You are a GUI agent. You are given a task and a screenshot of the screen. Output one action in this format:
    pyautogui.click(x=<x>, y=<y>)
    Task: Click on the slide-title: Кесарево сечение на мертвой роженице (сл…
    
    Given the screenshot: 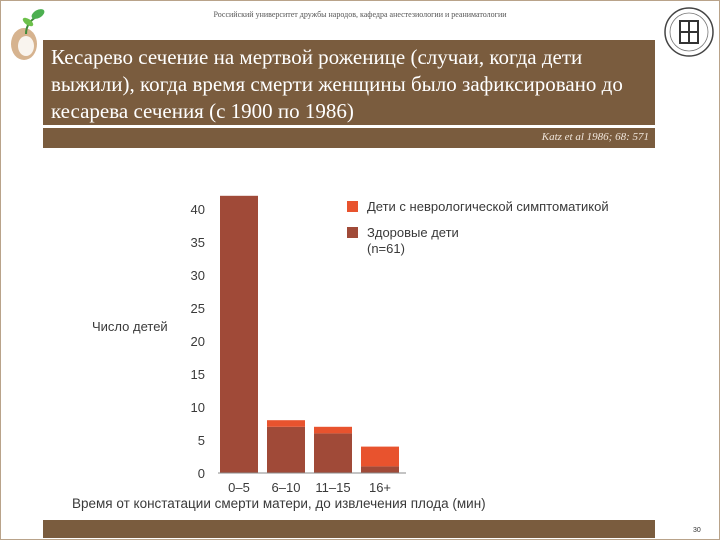 What is the action you would take?
    pyautogui.click(x=337, y=84)
    